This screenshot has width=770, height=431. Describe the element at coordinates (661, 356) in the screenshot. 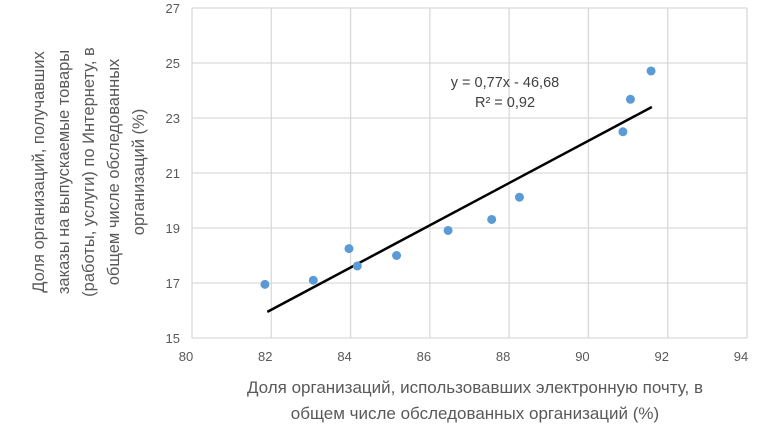

I see `x-tick-label: 92` at that location.